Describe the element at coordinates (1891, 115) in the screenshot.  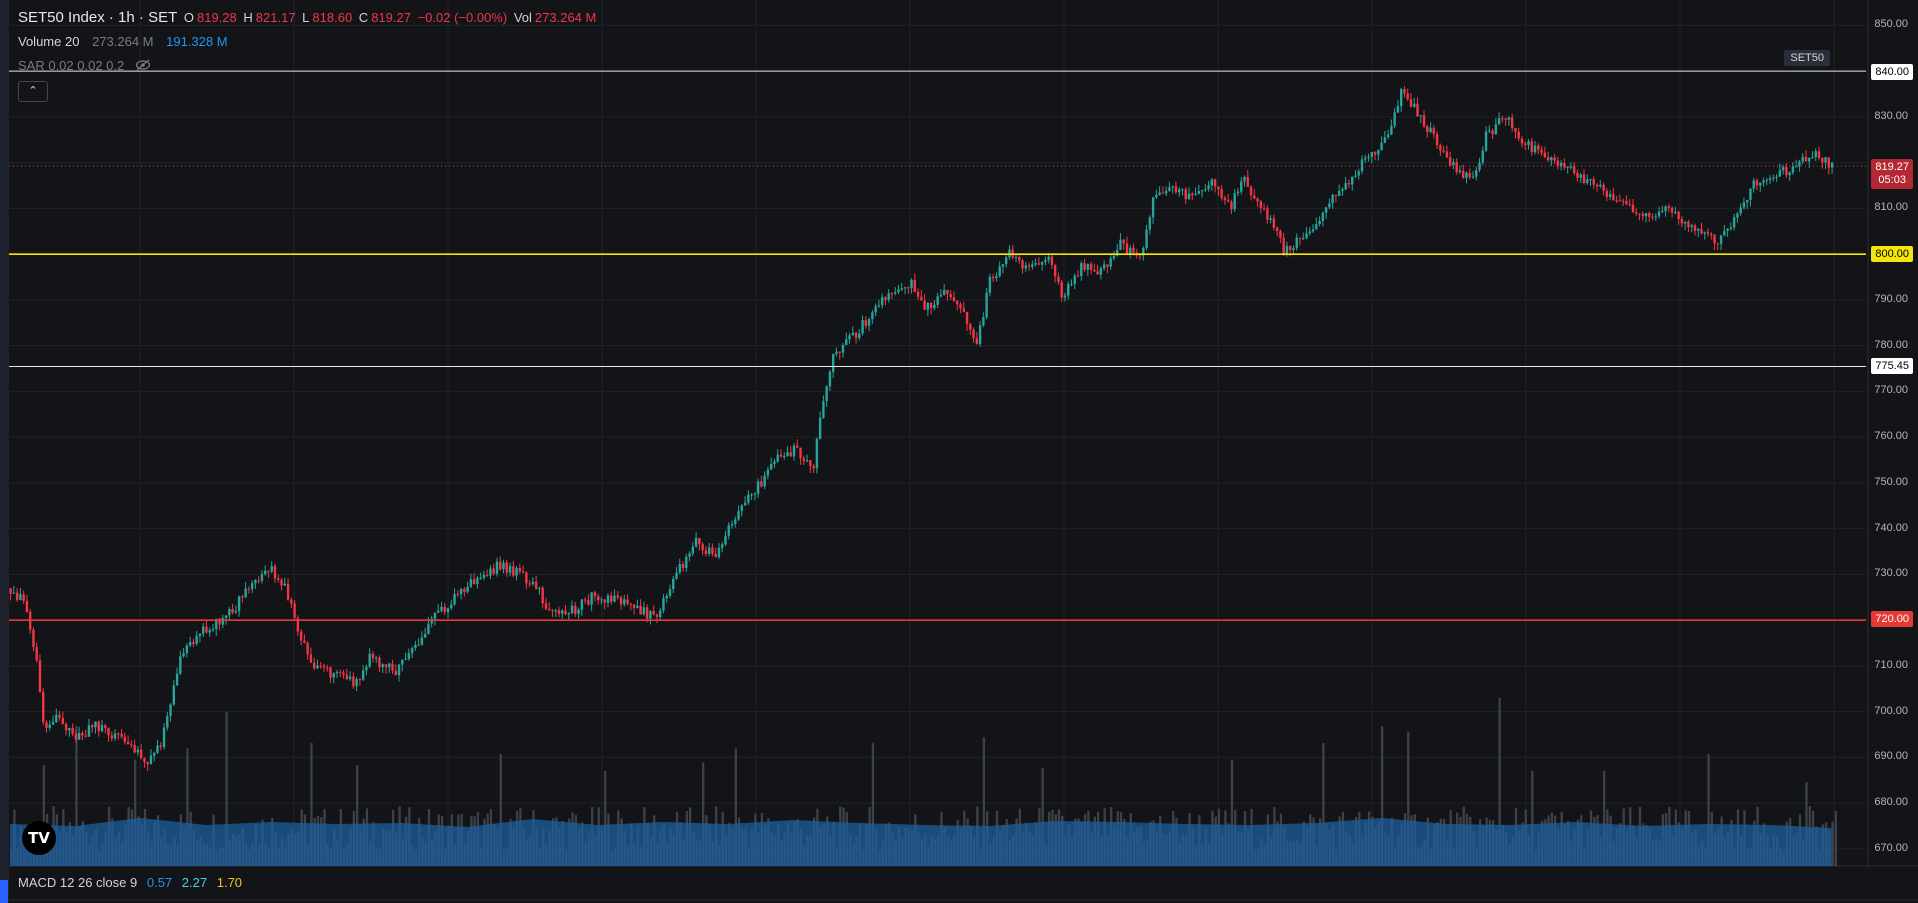
I see `price-axis-tick: 830.00` at that location.